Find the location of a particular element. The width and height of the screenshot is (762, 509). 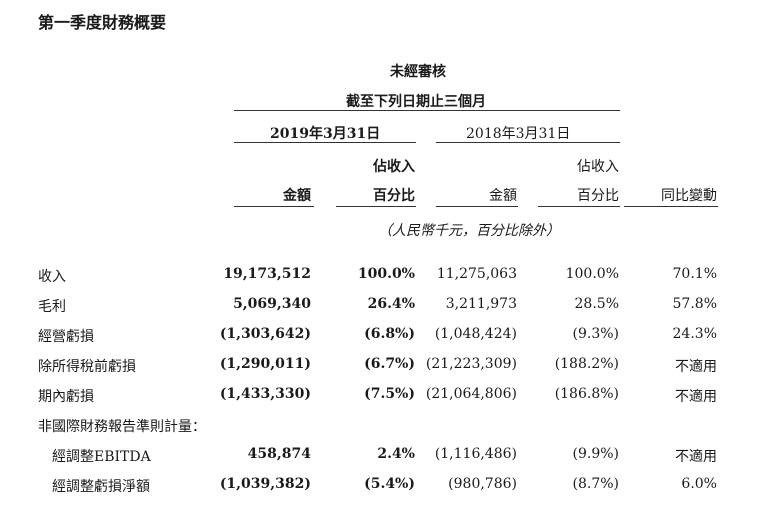

date-2019-header: 2019年3月31日 is located at coordinates (325, 134).